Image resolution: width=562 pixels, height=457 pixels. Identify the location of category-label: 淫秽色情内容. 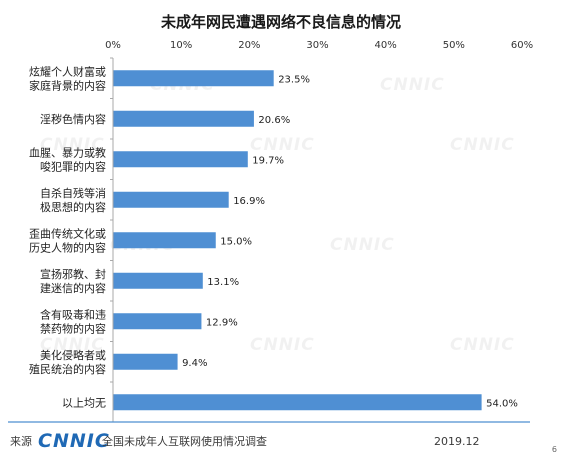
(73, 119).